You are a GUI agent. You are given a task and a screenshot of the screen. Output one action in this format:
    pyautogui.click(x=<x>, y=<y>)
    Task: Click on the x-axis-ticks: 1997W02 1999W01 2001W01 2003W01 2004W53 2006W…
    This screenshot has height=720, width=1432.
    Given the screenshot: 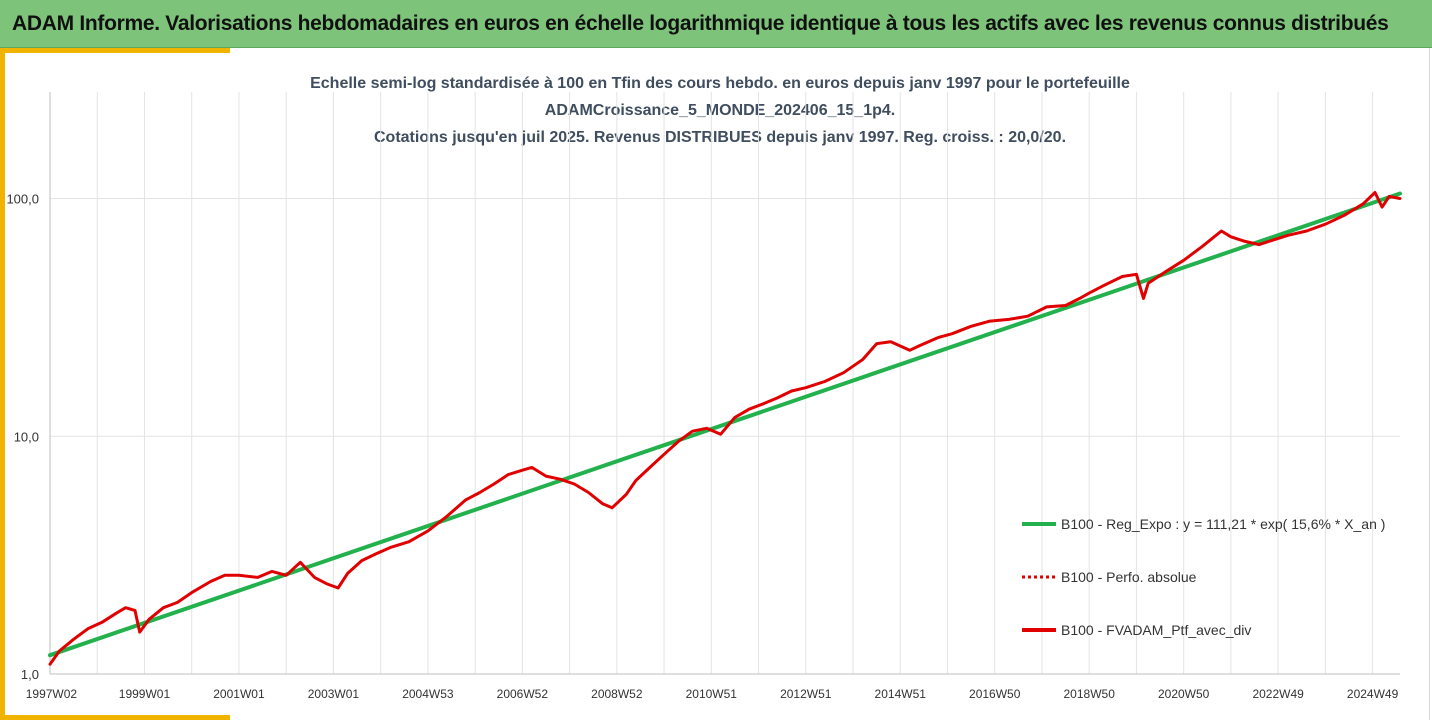 What is the action you would take?
    pyautogui.click(x=712, y=694)
    